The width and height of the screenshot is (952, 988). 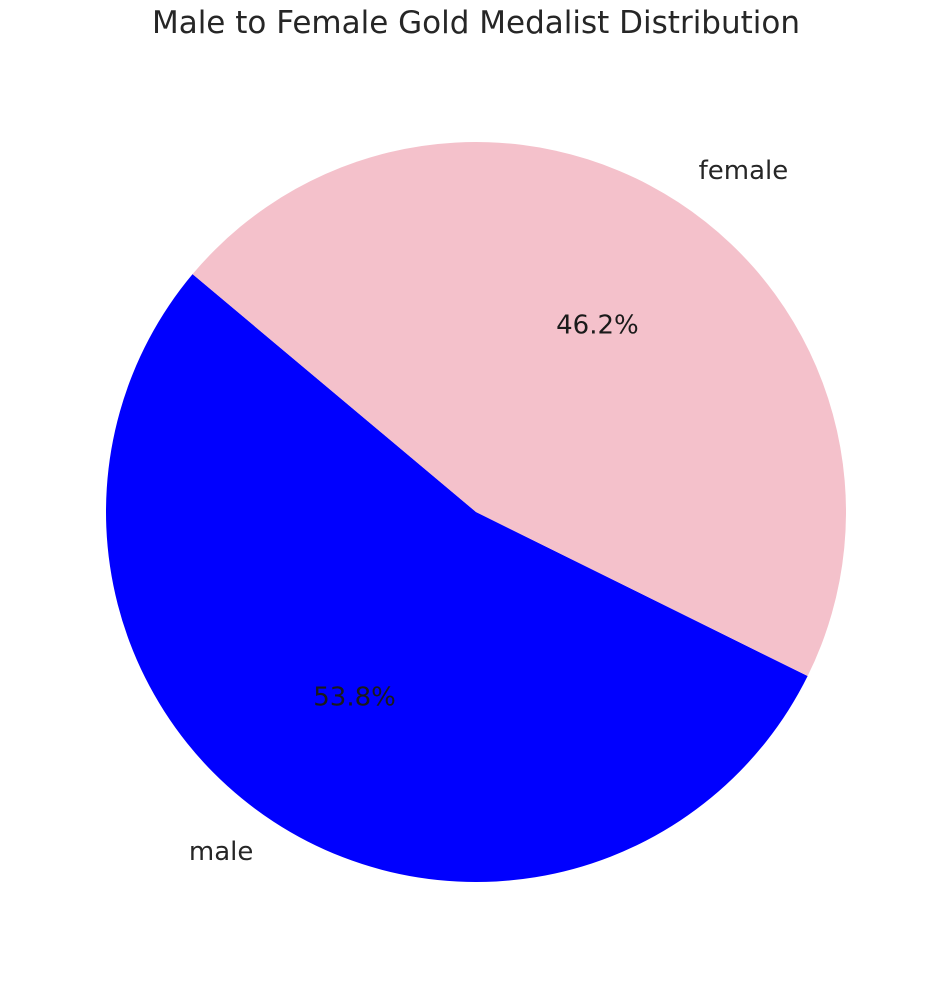 I want to click on slice-percent-female: 46.2%, so click(x=597, y=326).